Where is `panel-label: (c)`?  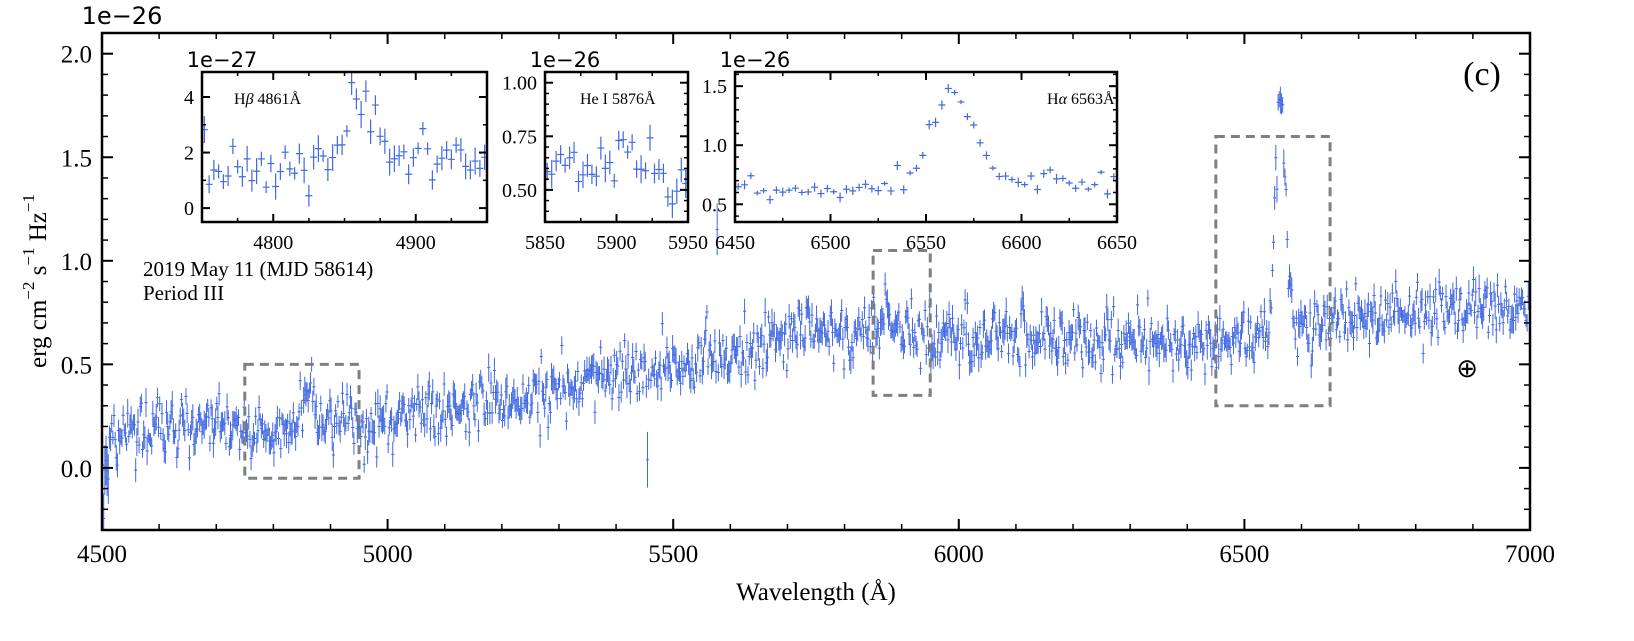 panel-label: (c) is located at coordinates (1482, 74).